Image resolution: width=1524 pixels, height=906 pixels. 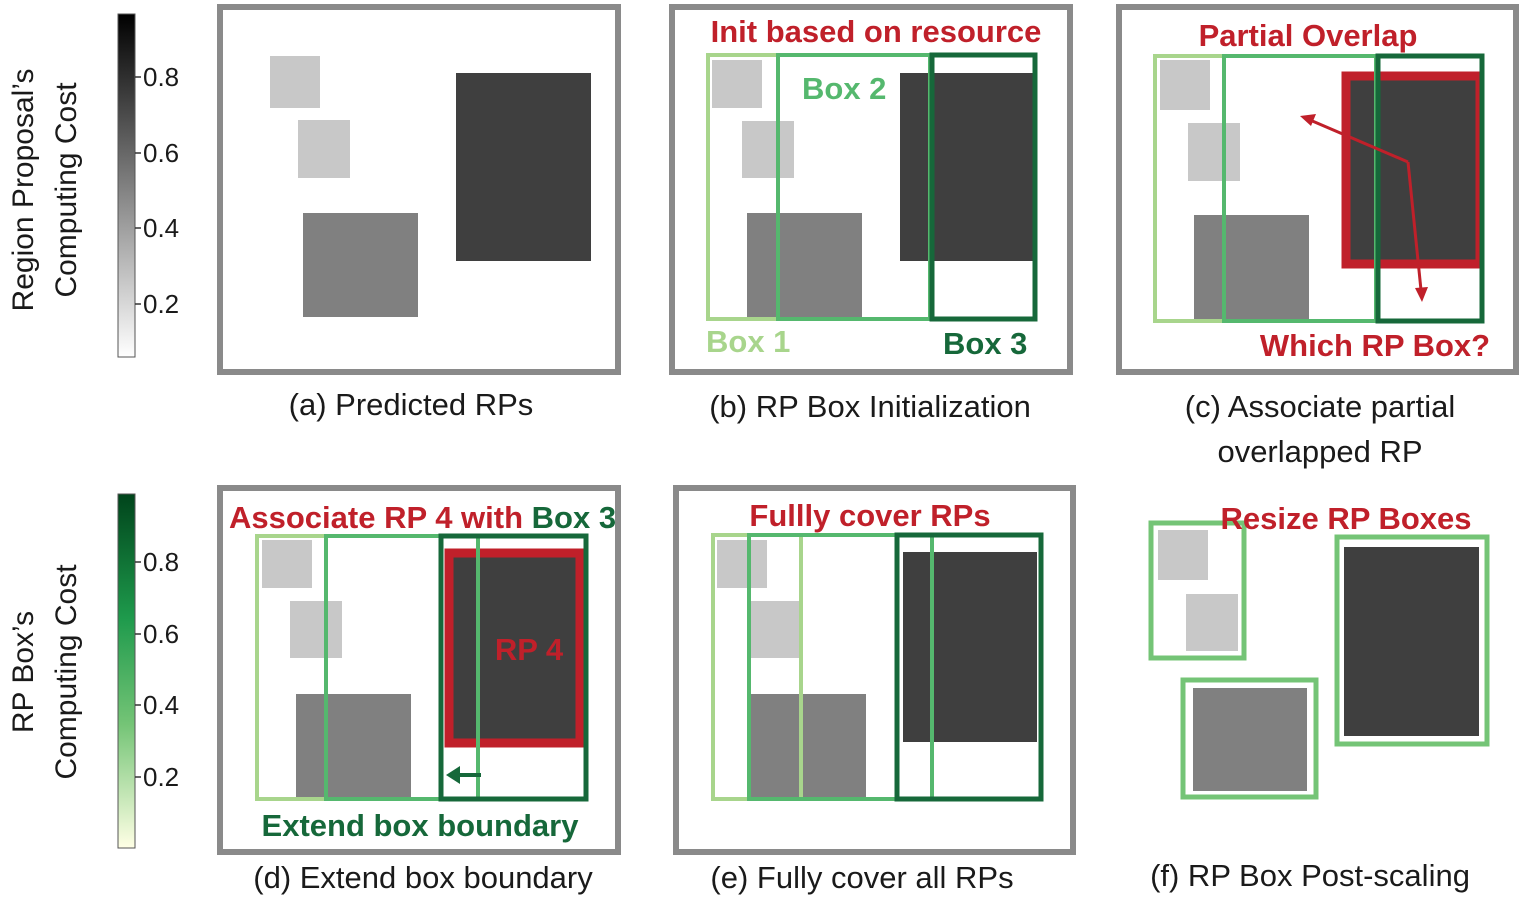 I want to click on panel-title: Associate RP 4 with Box 3, so click(x=422, y=517).